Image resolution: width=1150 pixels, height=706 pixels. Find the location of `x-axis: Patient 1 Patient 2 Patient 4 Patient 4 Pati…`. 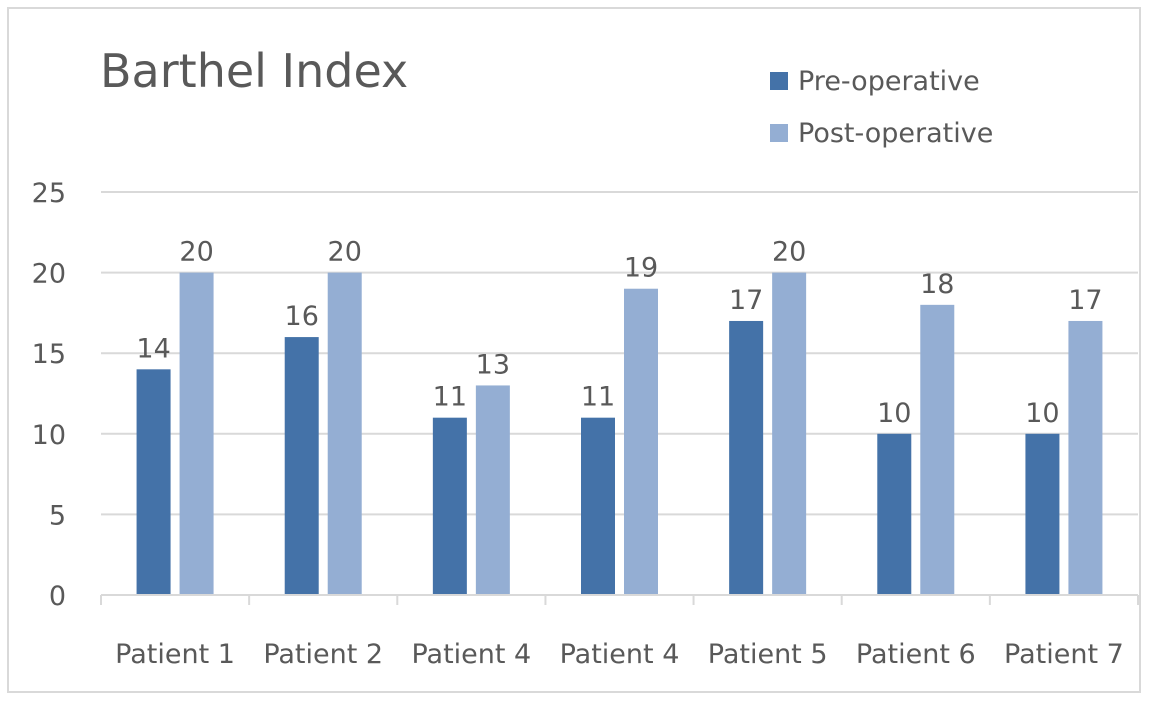

x-axis: Patient 1 Patient 2 Patient 4 Patient 4 Pati… is located at coordinates (619, 632).